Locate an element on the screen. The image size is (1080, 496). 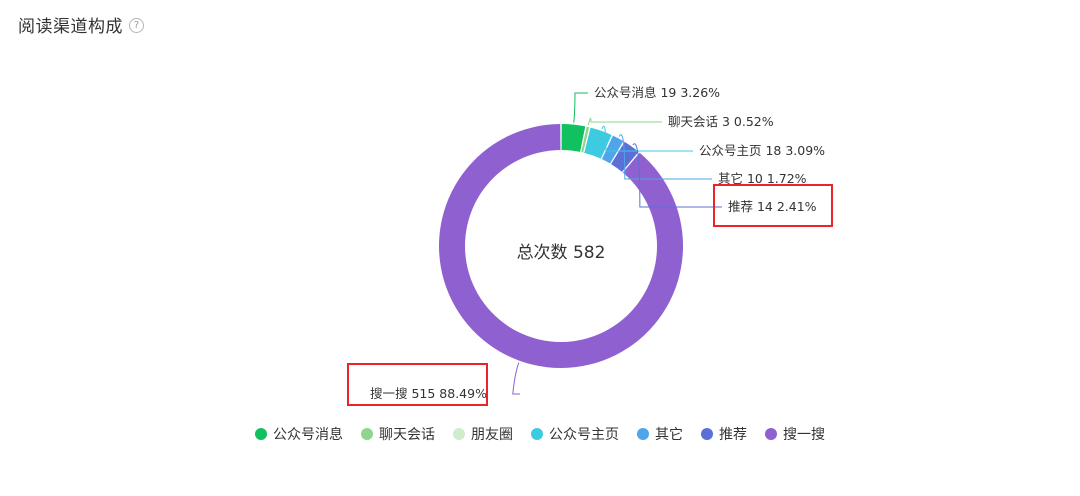
legend-item-2: 朋友圈 is located at coordinates (483, 434).